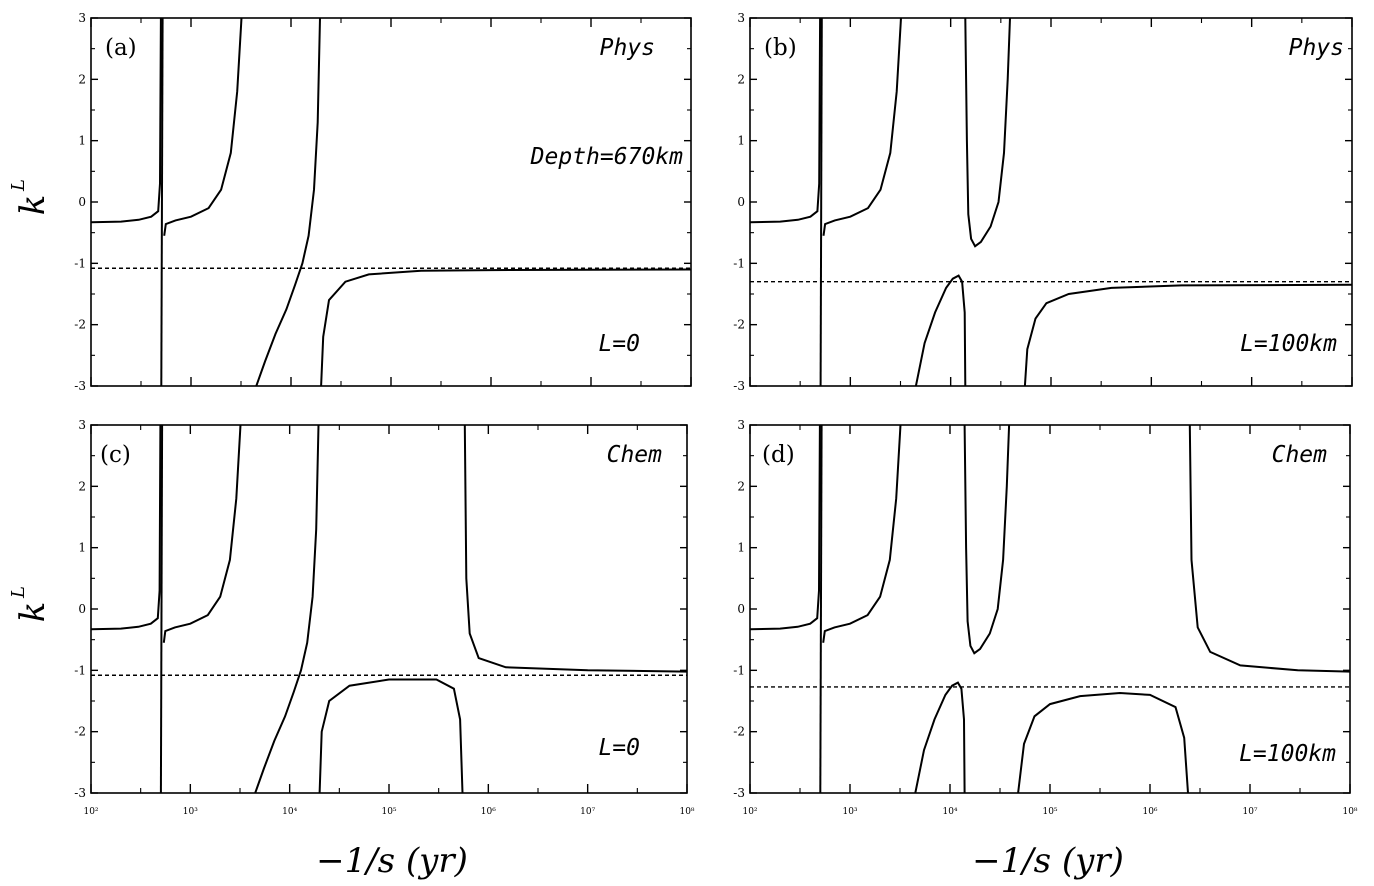 This screenshot has height=886, width=1374. I want to click on y-axis-title-bottom: k L, so click(30, 604).